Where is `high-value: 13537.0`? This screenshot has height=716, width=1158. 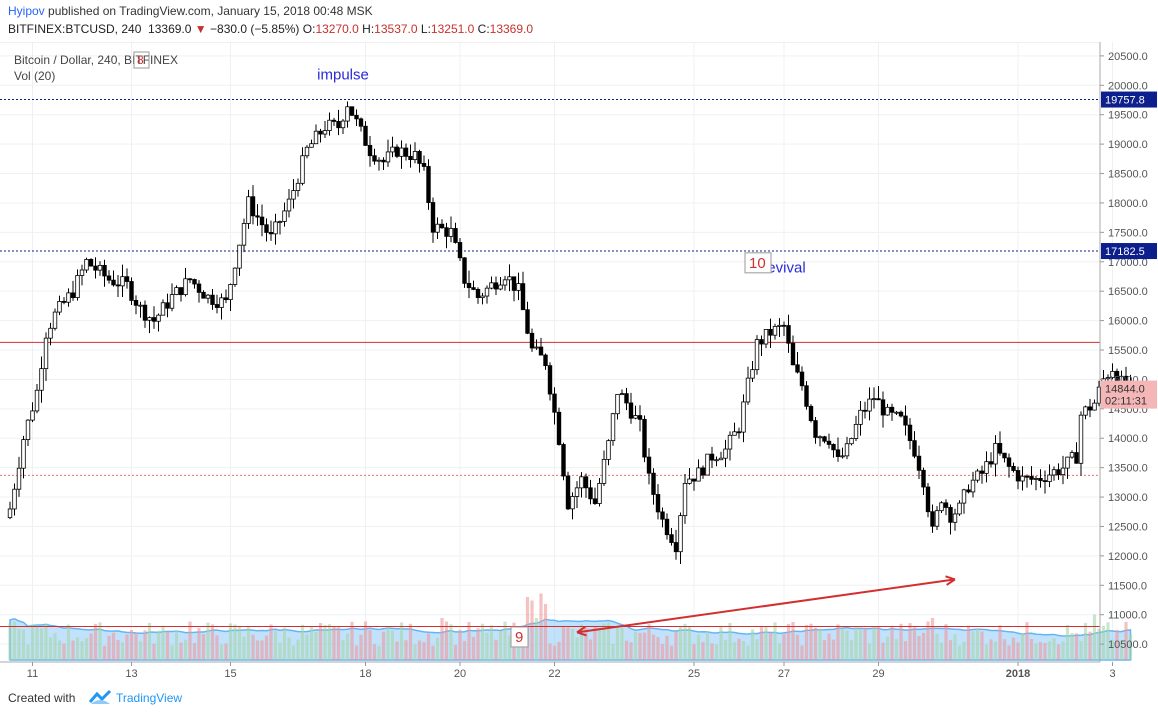 high-value: 13537.0 is located at coordinates (396, 29).